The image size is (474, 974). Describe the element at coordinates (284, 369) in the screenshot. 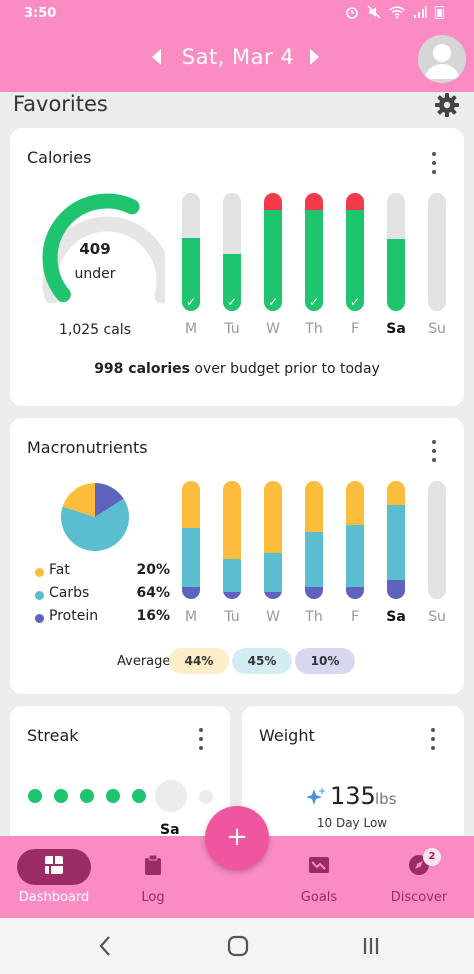

I see `budget-text: over budget prior to today` at that location.